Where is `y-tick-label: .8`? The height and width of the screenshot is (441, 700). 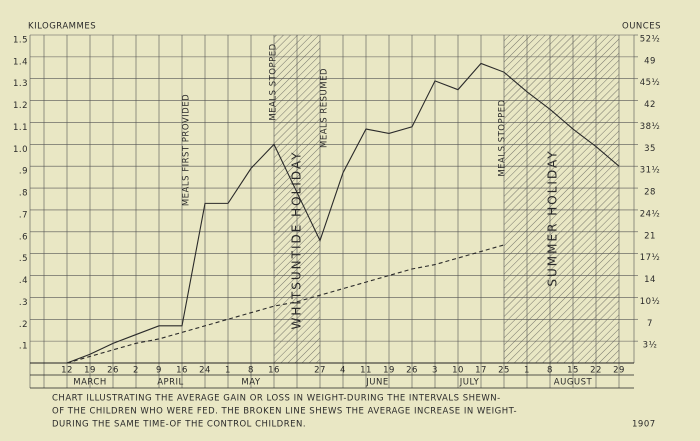
y-tick-label: .8 is located at coordinates (23, 194).